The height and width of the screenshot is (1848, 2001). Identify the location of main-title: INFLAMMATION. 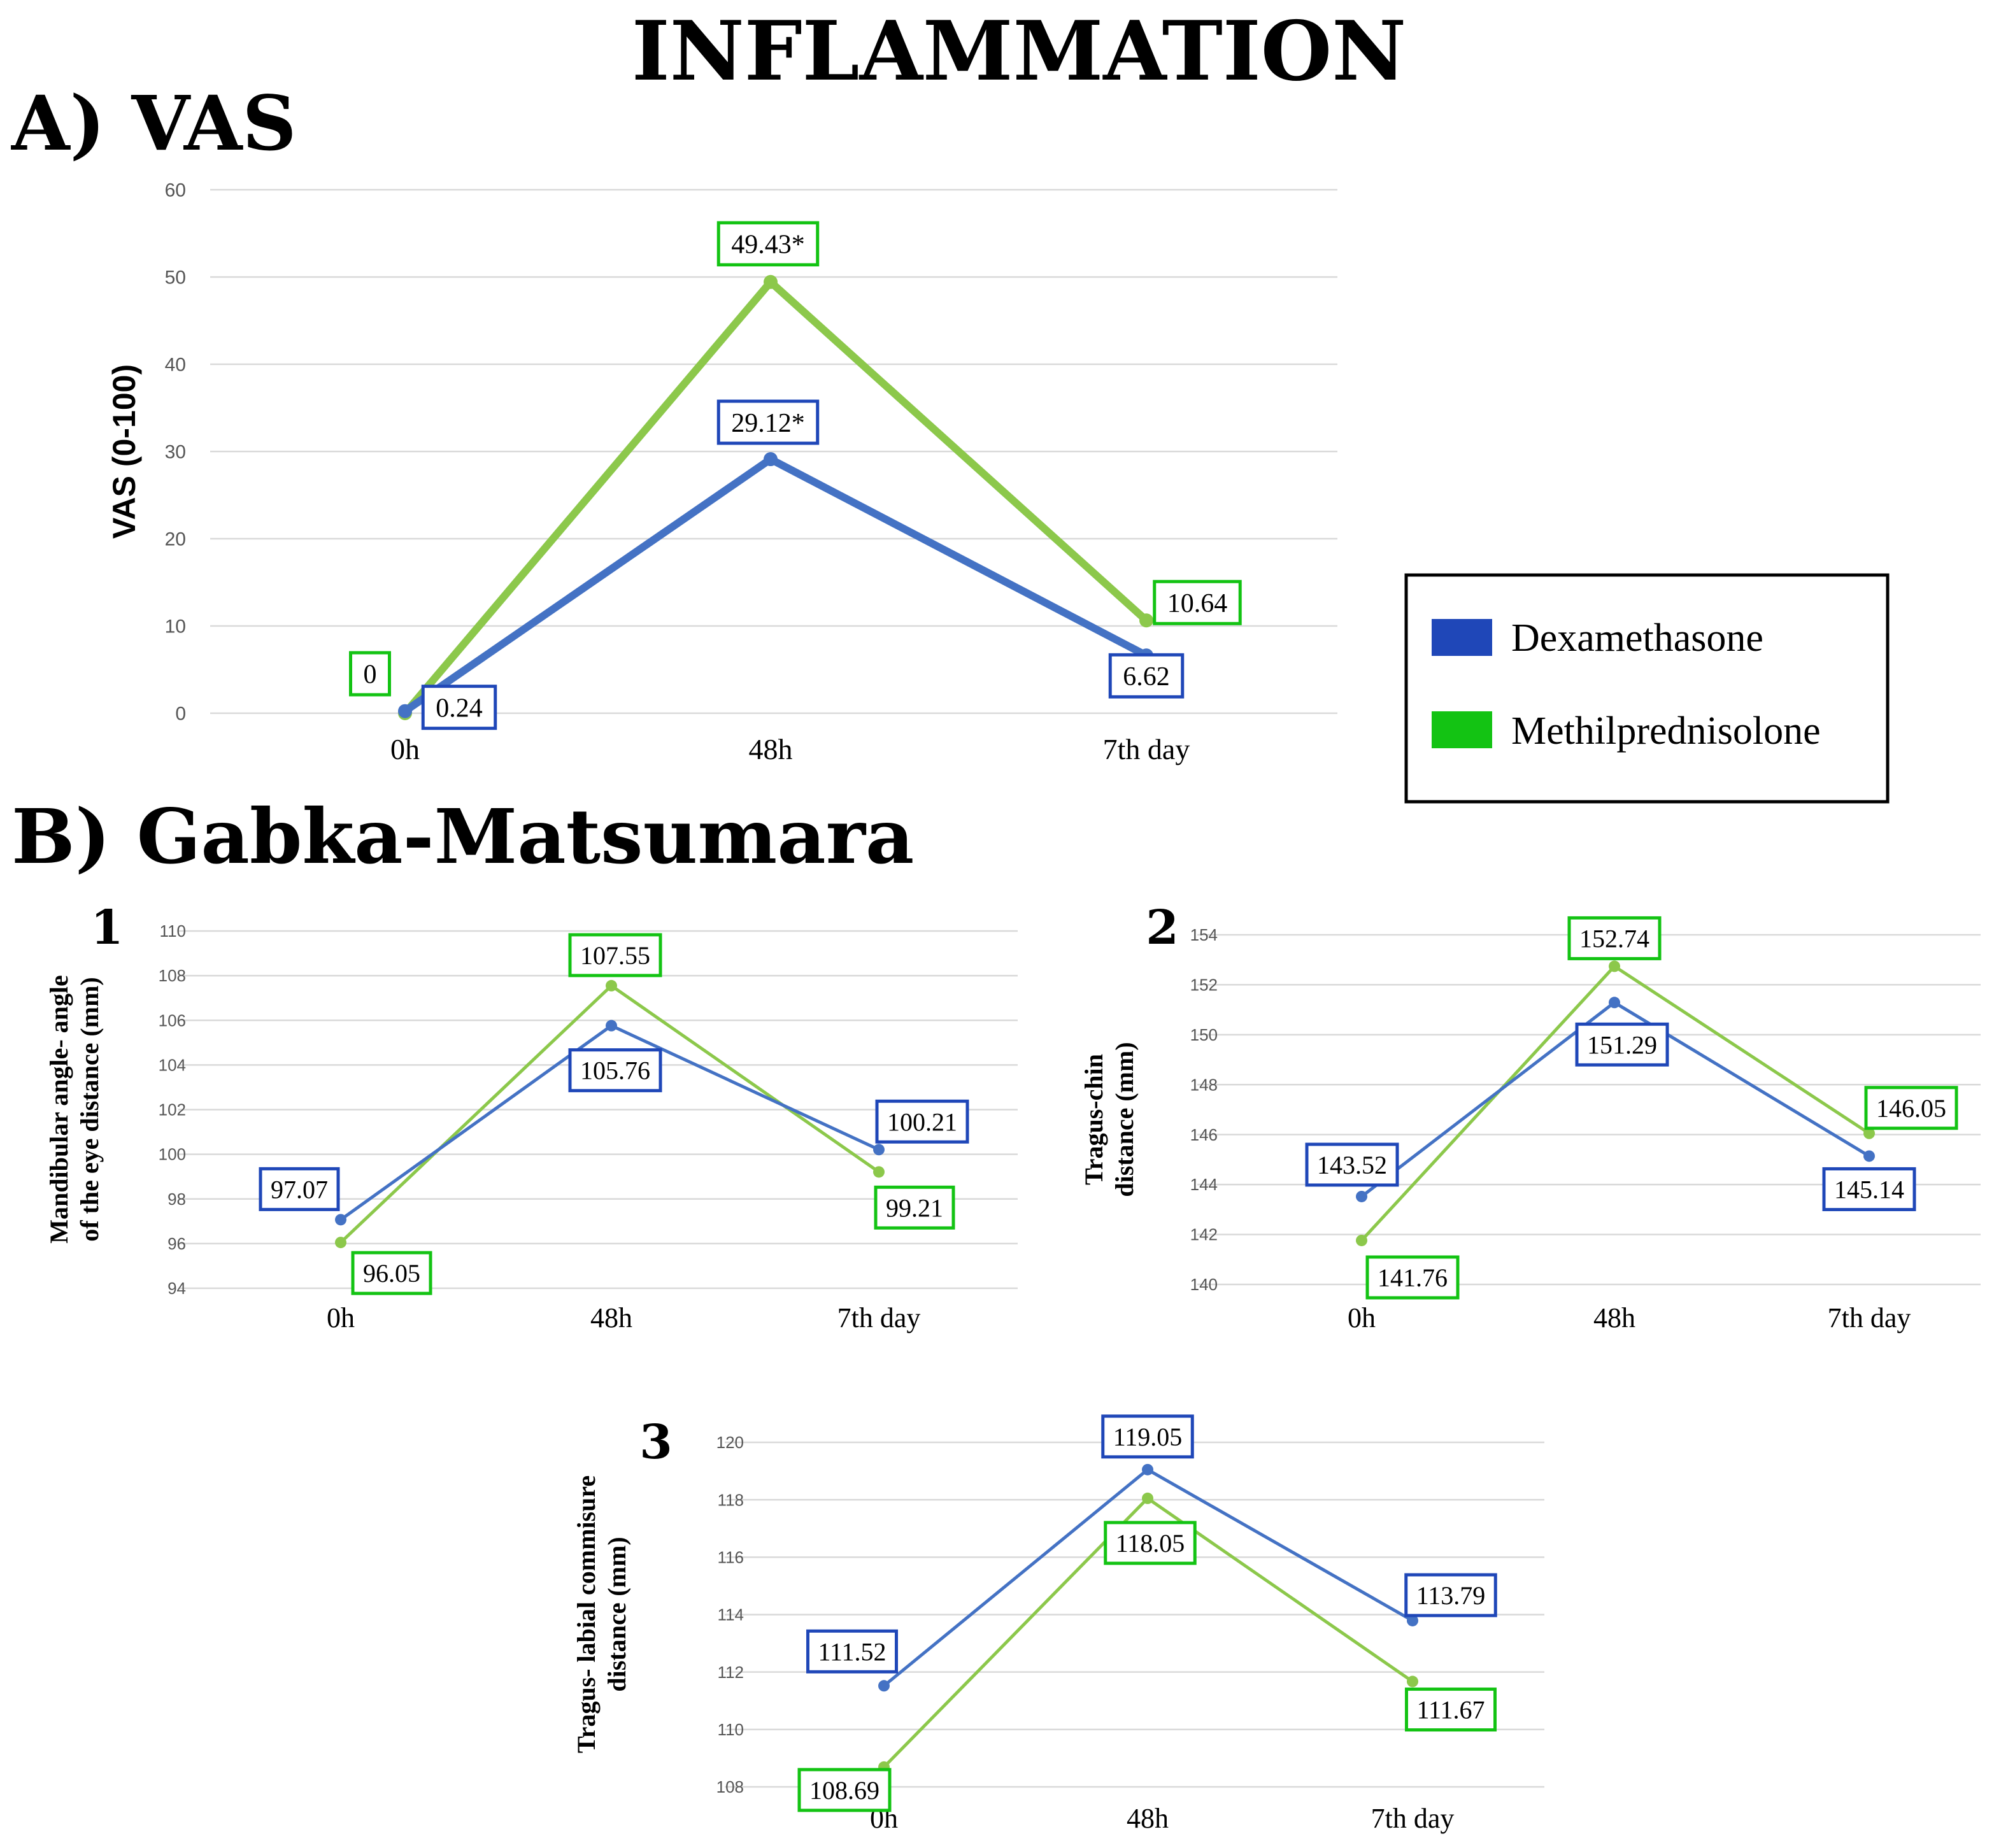
(1019, 51).